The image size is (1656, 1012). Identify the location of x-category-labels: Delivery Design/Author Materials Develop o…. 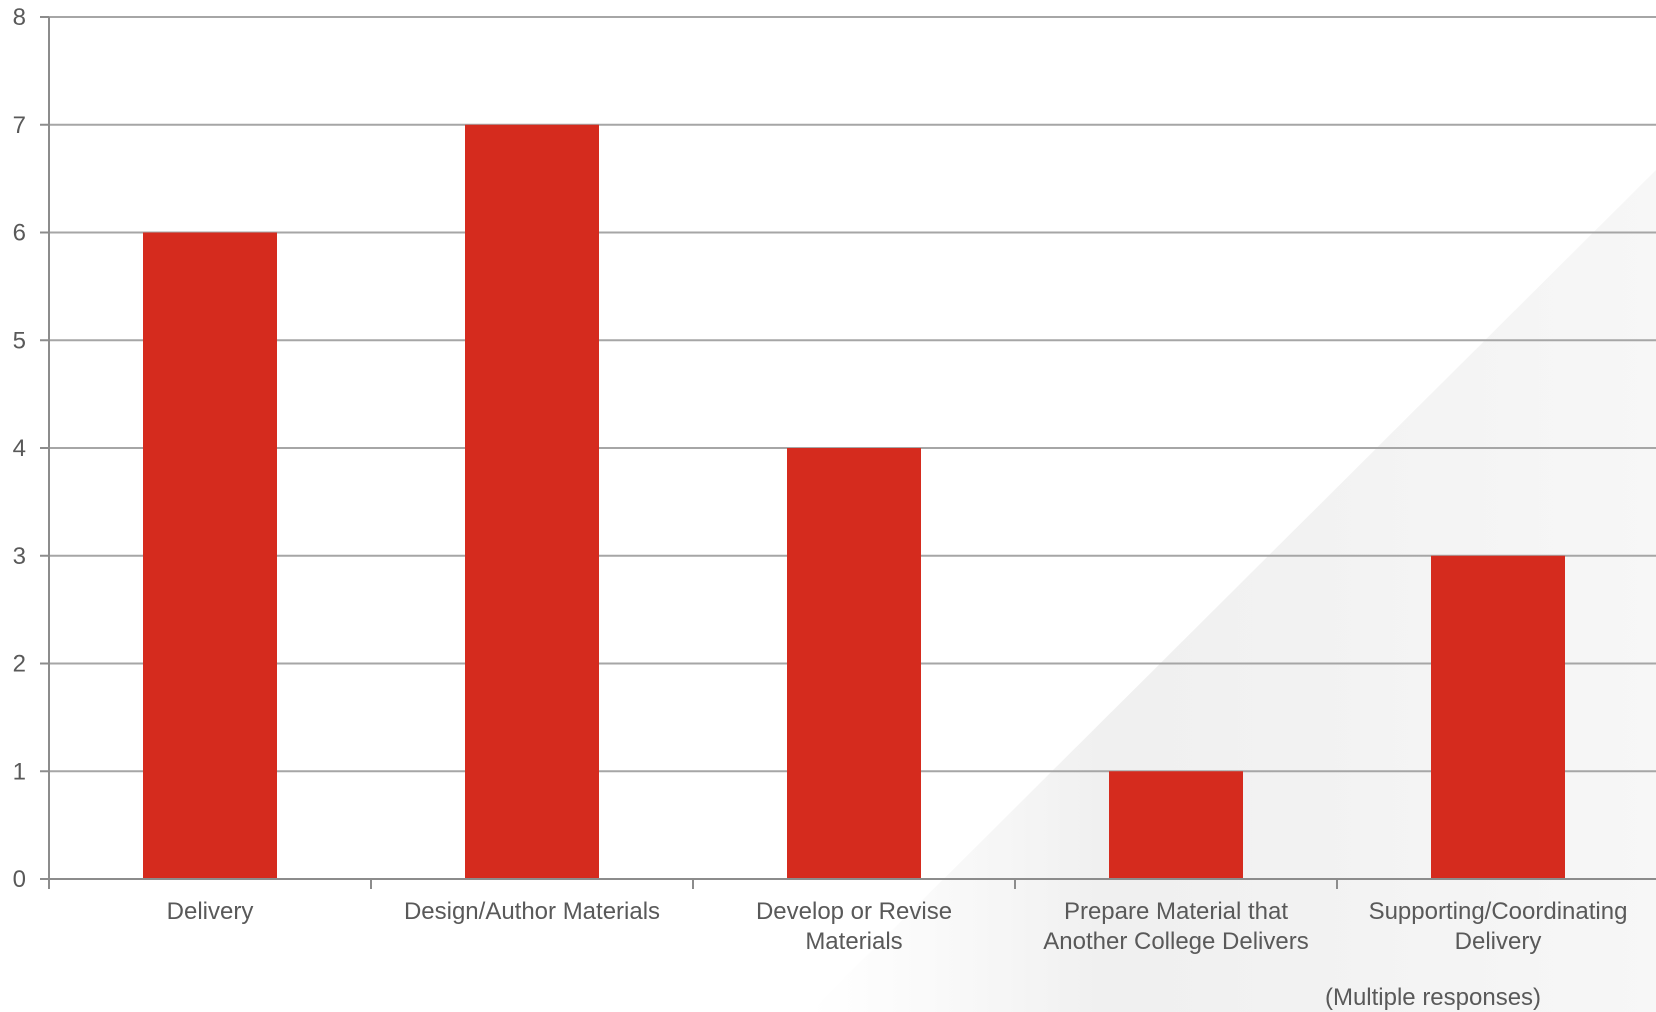
(897, 926).